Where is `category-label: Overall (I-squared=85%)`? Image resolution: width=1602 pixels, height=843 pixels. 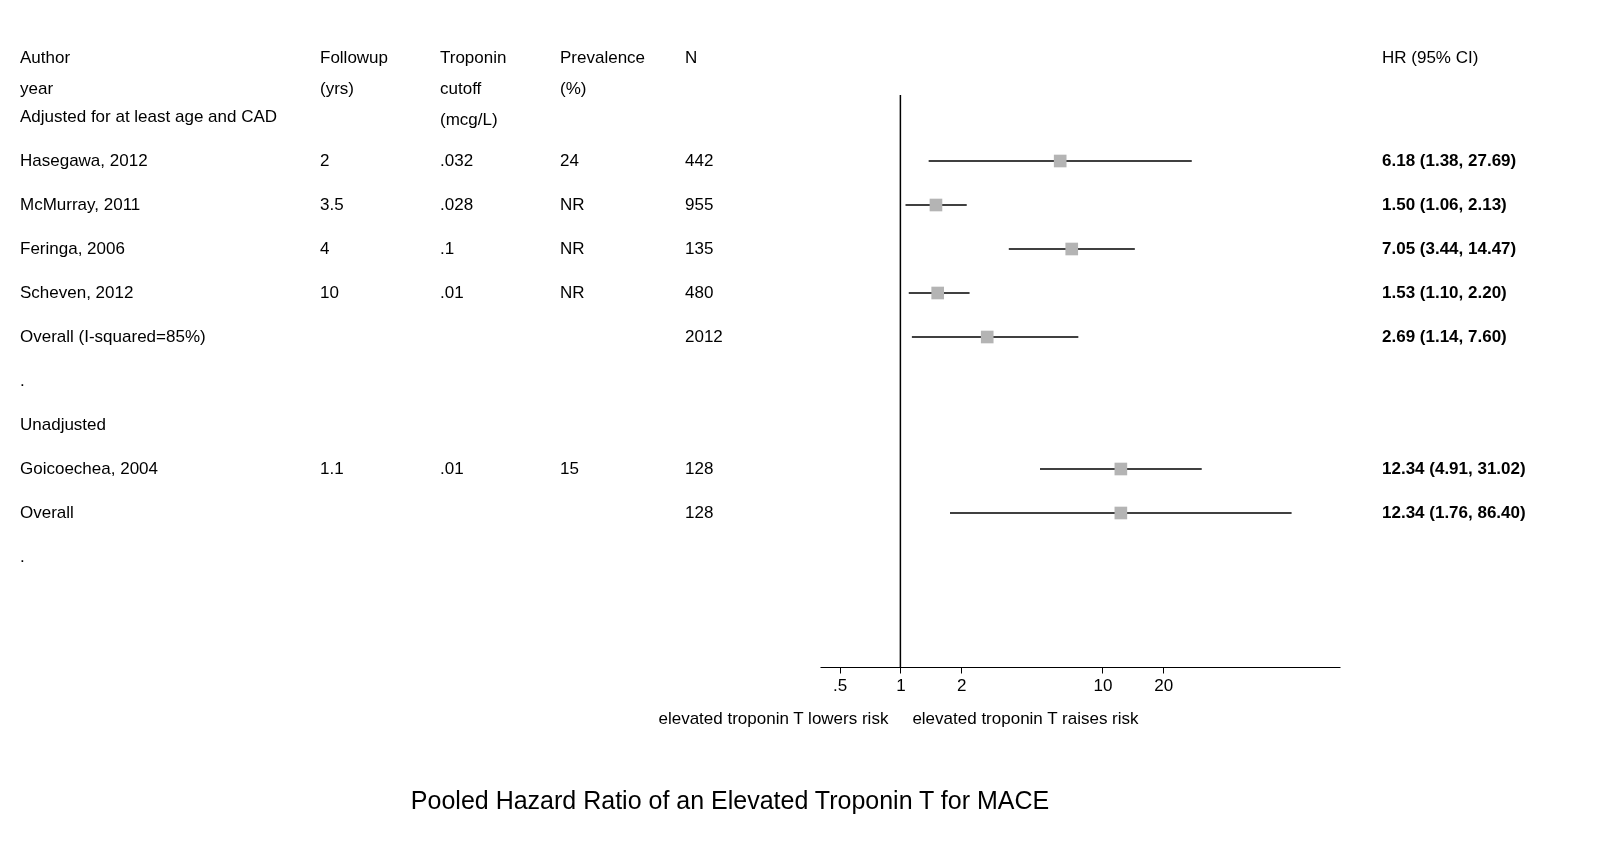
category-label: Overall (I-squared=85%) is located at coordinates (113, 336).